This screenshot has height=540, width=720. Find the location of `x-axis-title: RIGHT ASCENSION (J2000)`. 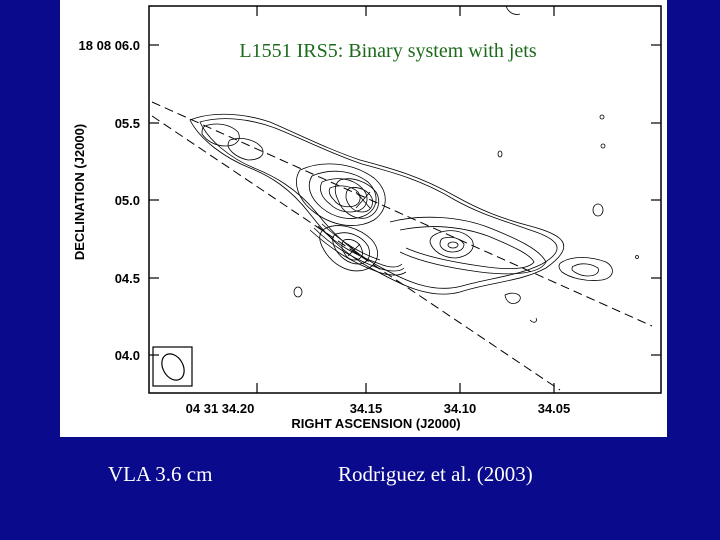

x-axis-title: RIGHT ASCENSION (J2000) is located at coordinates (375, 423).